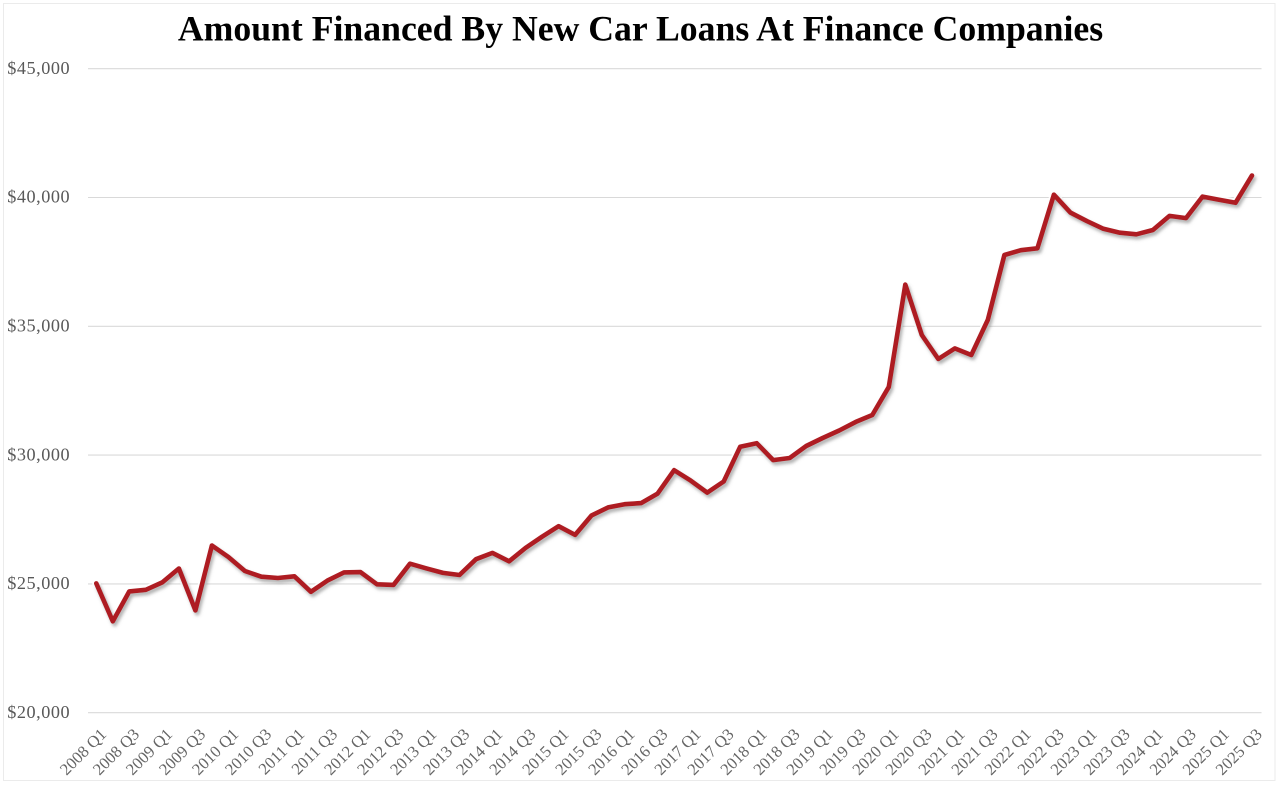 The image size is (1280, 785). Describe the element at coordinates (38, 454) in the screenshot. I see `svg-text: $30,000` at that location.